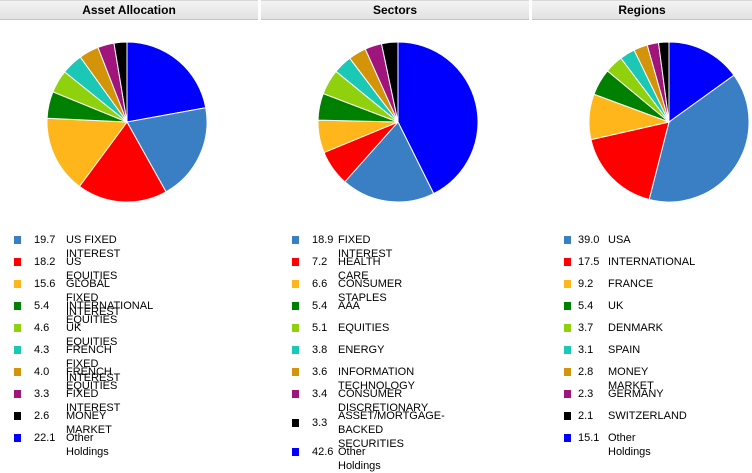 Image resolution: width=752 pixels, height=473 pixels. I want to click on legend-label: USA, so click(619, 240).